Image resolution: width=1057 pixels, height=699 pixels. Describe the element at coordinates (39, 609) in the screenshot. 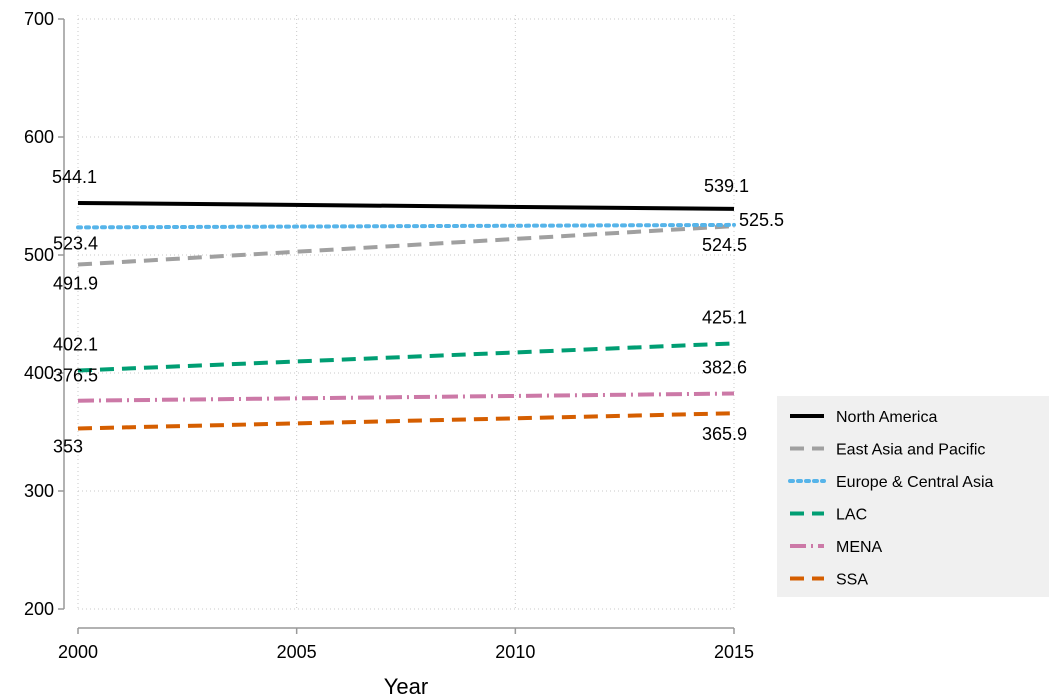

I see `y-tick-label: 200` at that location.